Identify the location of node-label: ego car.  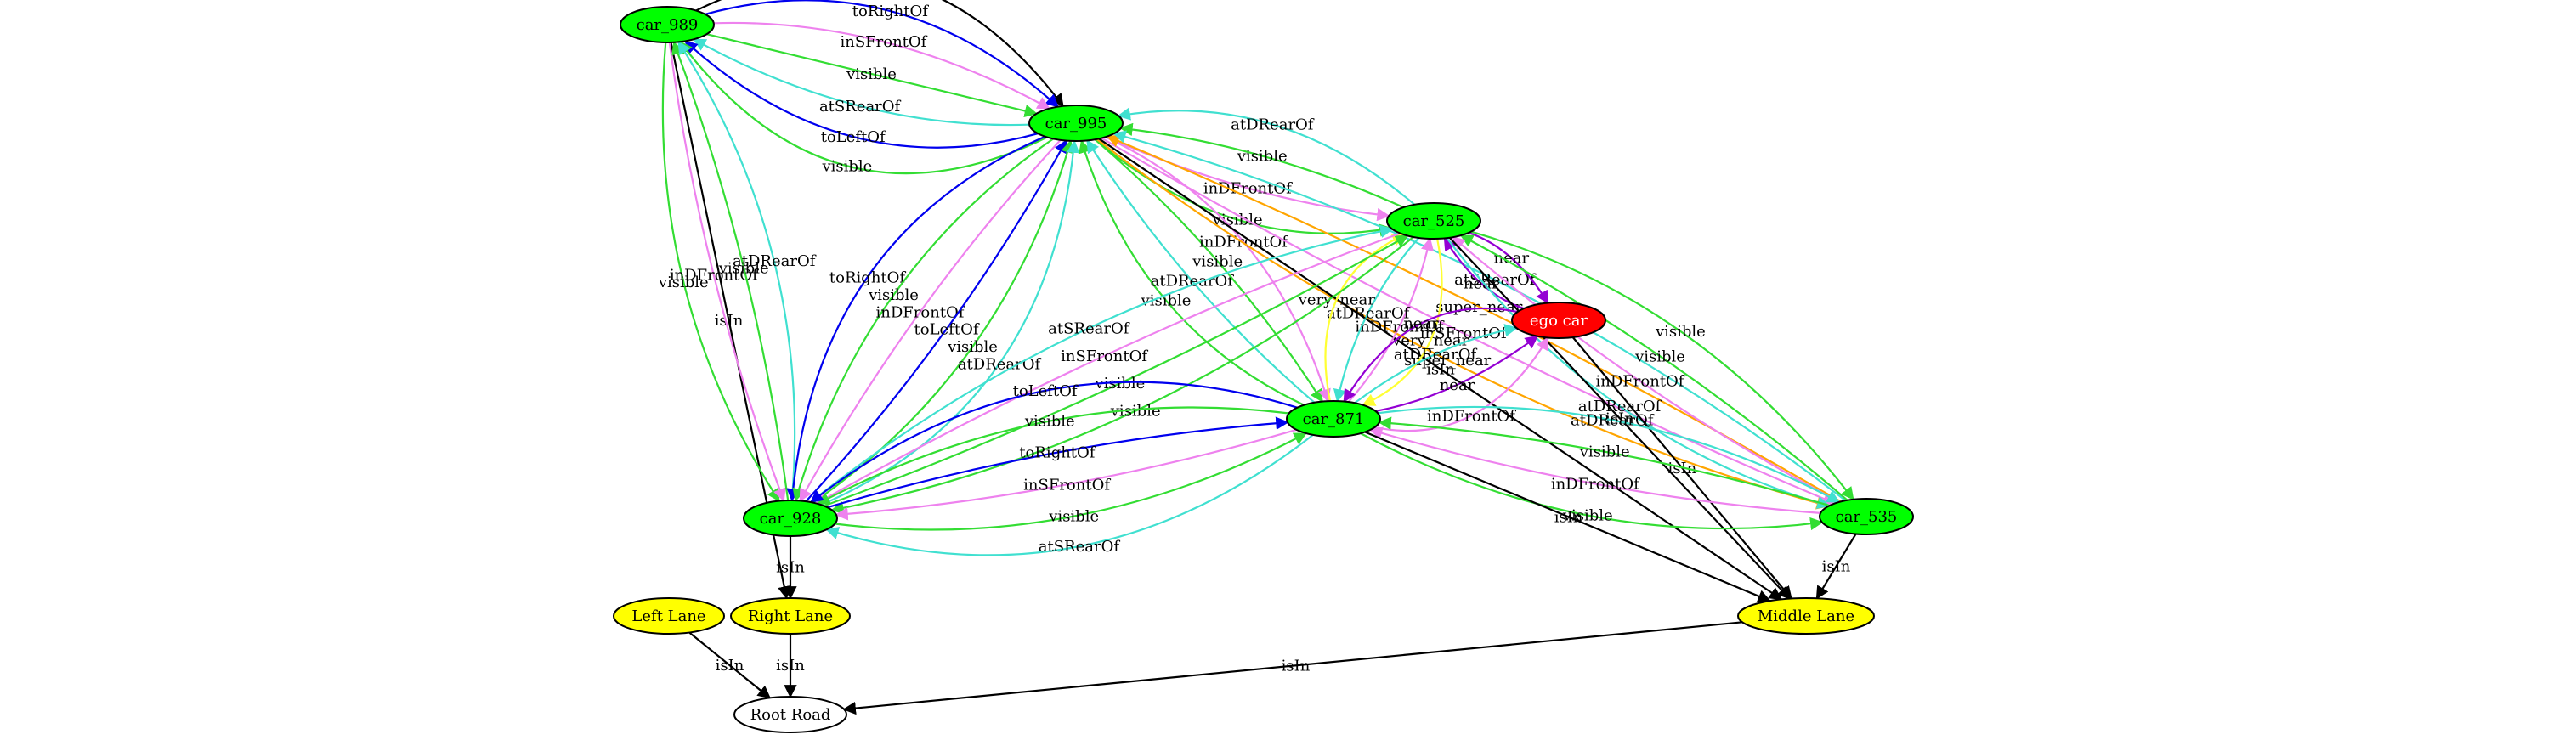
(1559, 321).